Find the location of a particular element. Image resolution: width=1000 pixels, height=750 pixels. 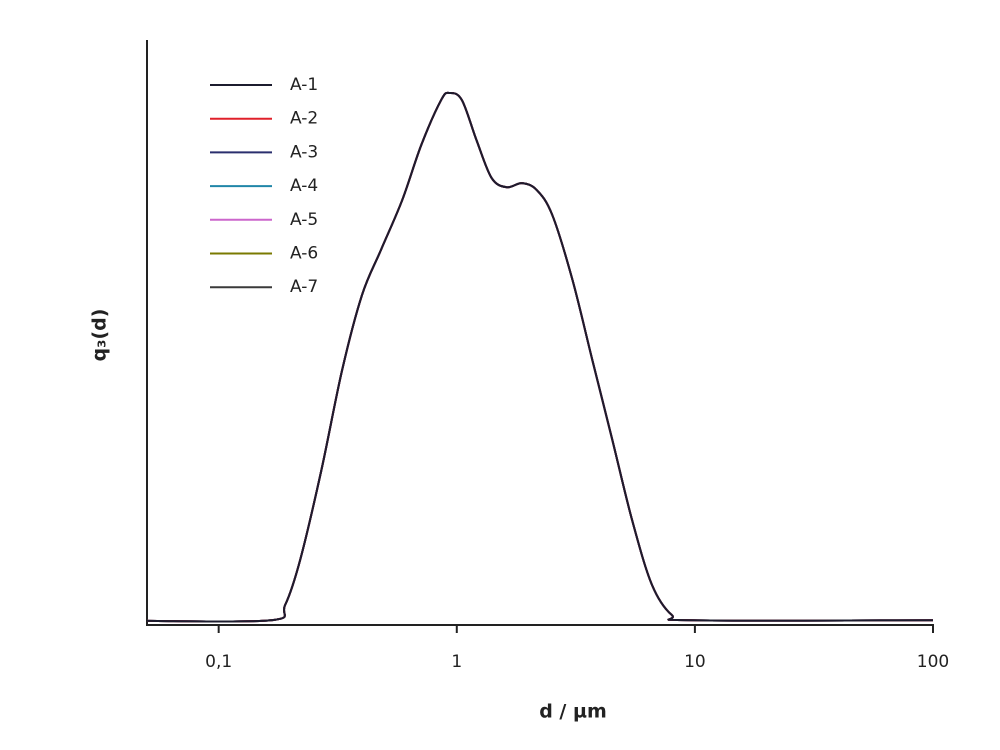

x-tick-label: 0,1 is located at coordinates (218, 662).